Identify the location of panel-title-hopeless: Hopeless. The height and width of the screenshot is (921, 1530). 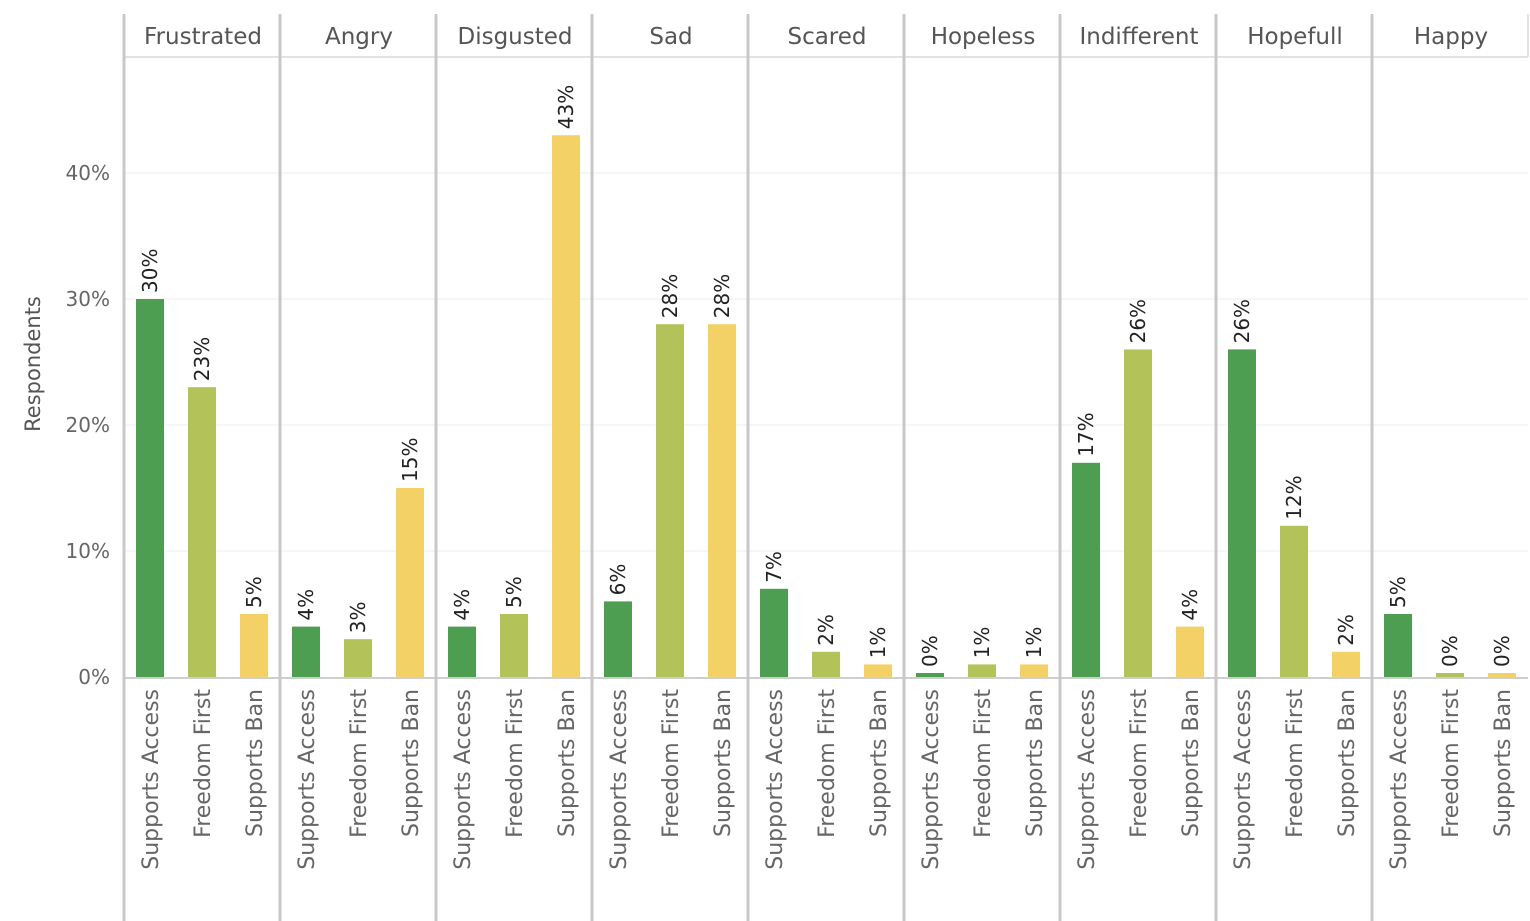
(983, 37).